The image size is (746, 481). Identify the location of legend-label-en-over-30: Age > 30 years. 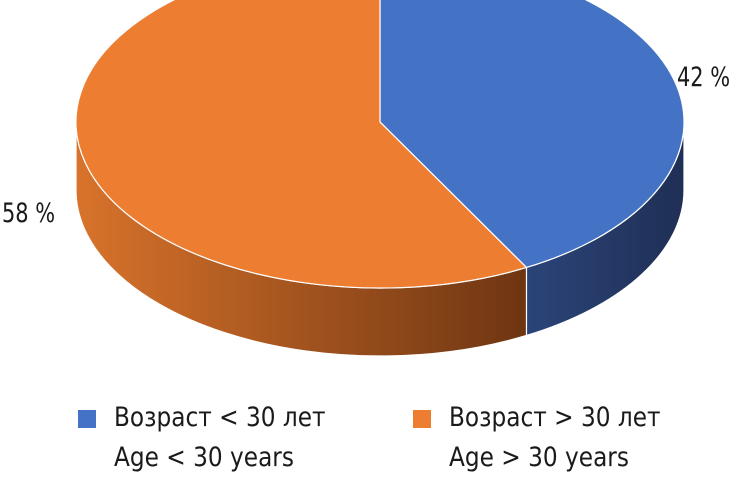
(539, 457).